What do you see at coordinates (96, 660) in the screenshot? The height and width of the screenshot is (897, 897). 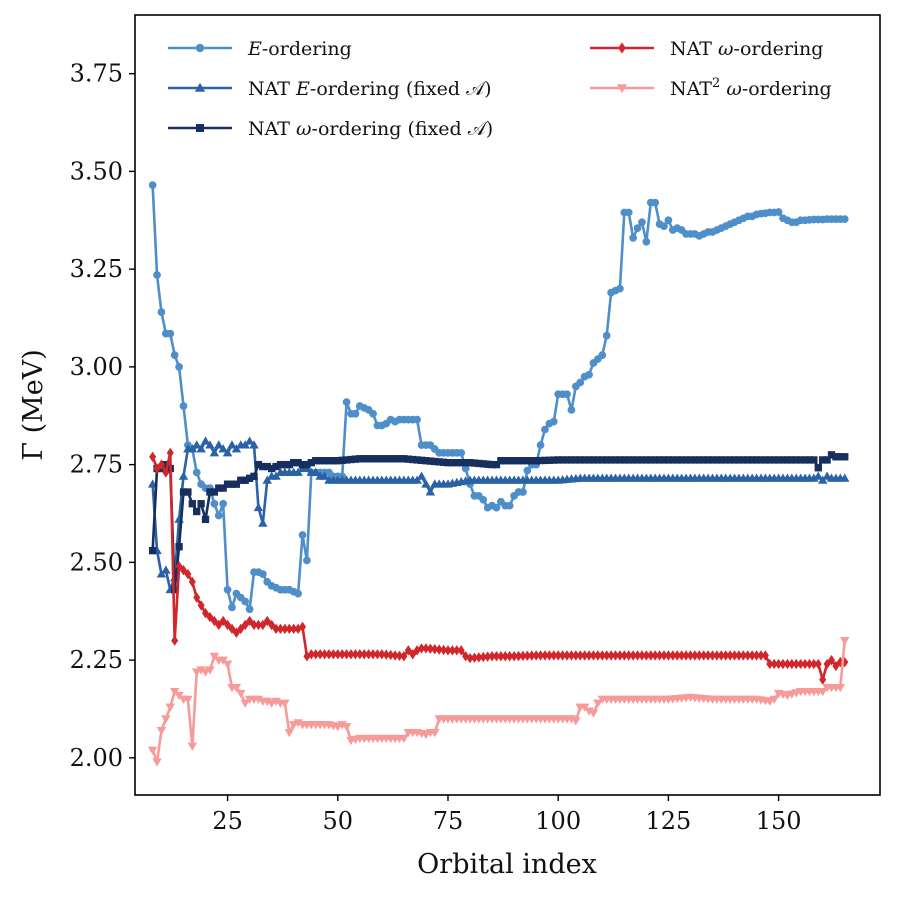 I see `y-tick-label: 2.25` at bounding box center [96, 660].